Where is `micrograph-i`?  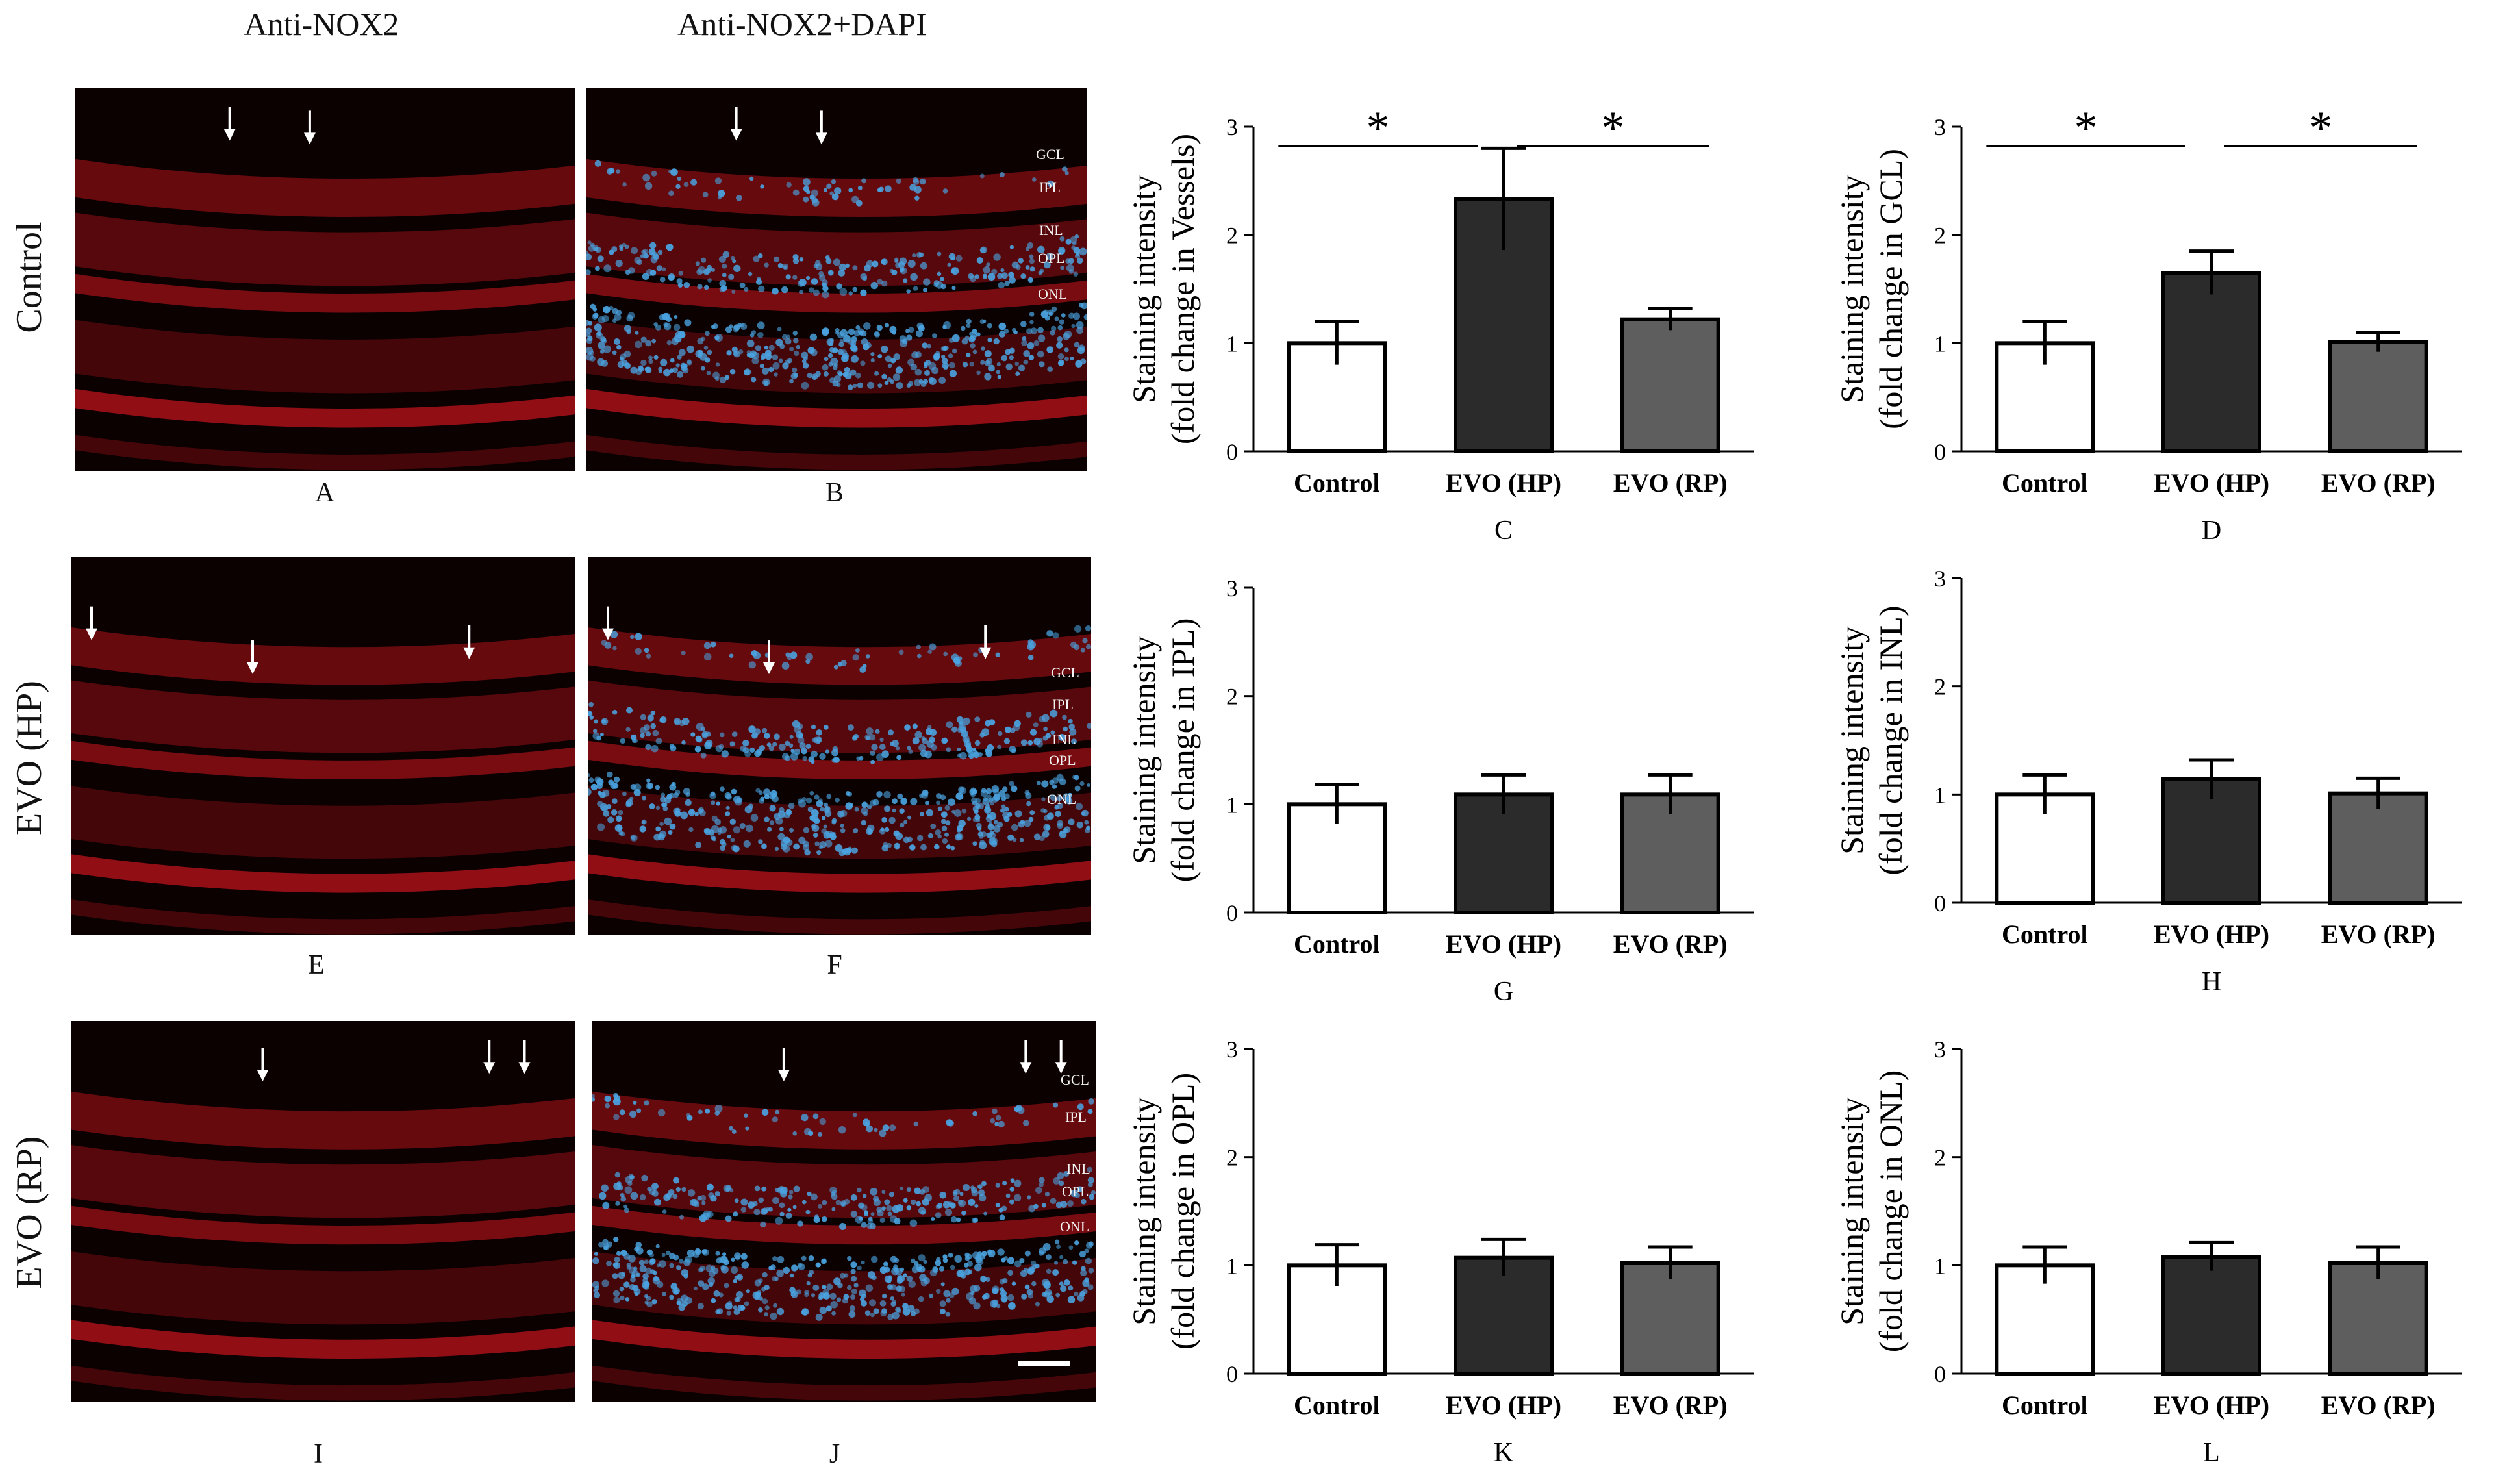
micrograph-i is located at coordinates (323, 1211).